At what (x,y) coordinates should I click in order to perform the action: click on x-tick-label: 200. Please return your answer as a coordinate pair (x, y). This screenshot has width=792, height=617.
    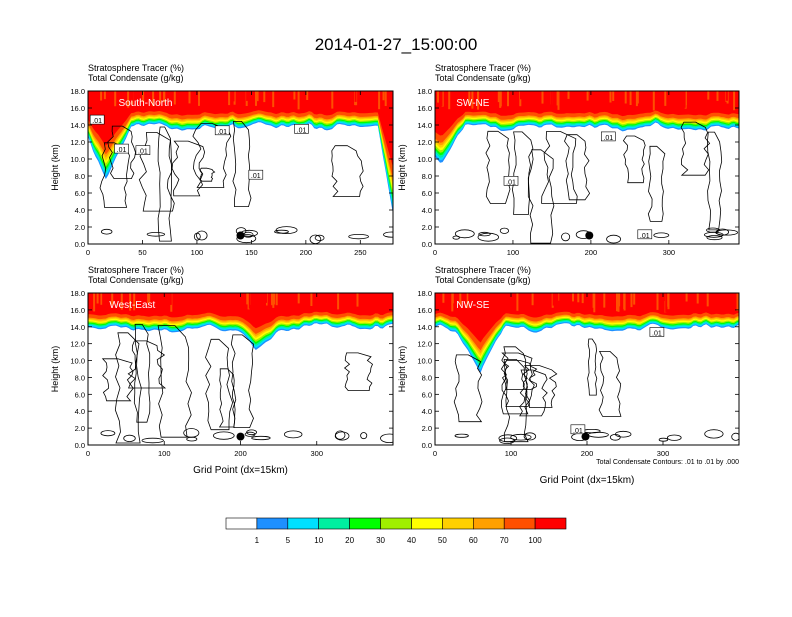
    Looking at the image, I should click on (240, 453).